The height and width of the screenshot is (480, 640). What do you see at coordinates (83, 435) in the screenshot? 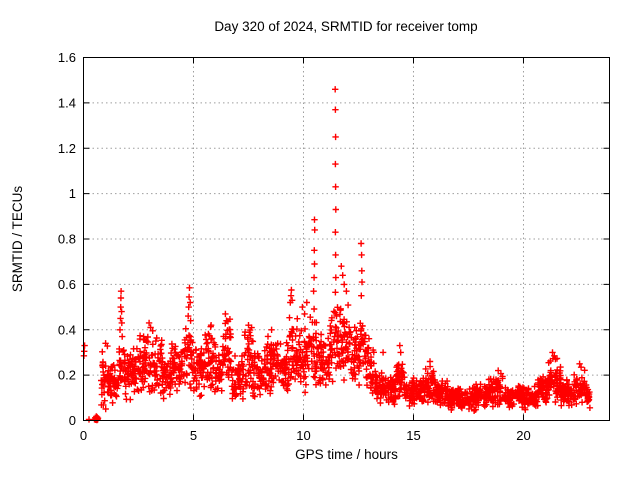
I see `x-tick-label: 0` at bounding box center [83, 435].